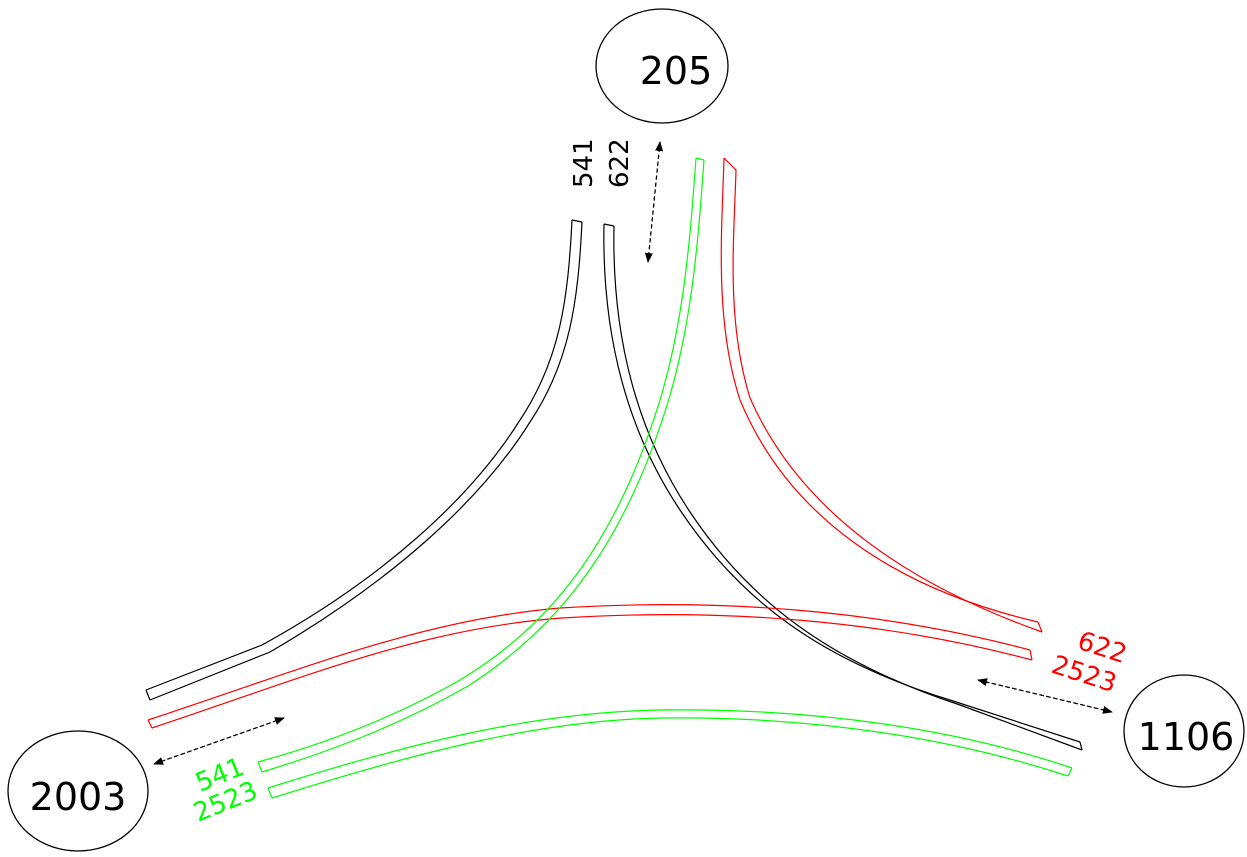  Describe the element at coordinates (1186, 737) in the screenshot. I see `node-1106-label: 1106` at that location.